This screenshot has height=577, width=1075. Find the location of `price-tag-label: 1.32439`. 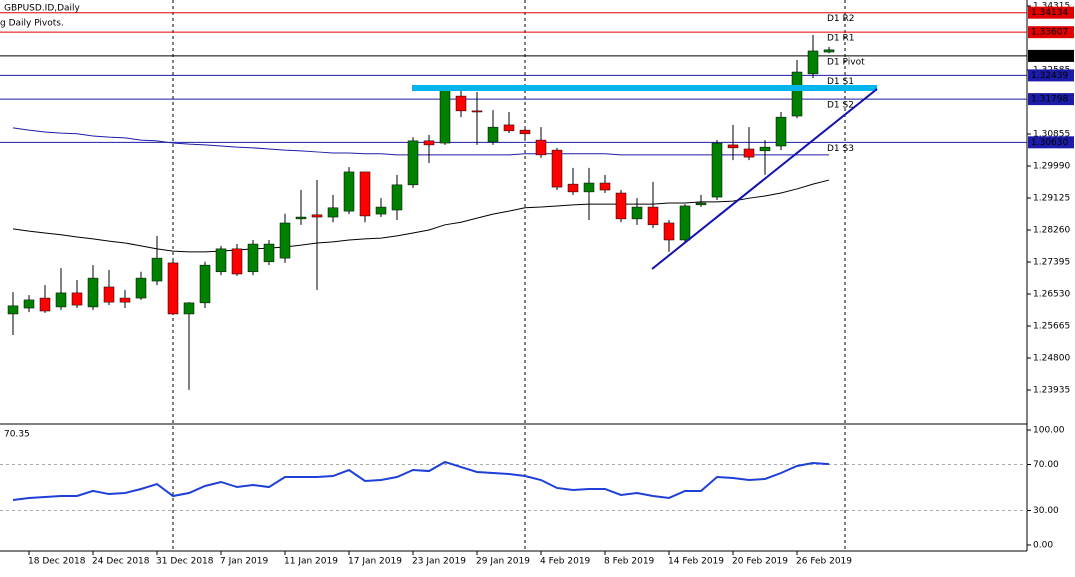

price-tag-label: 1.32439 is located at coordinates (1049, 76).